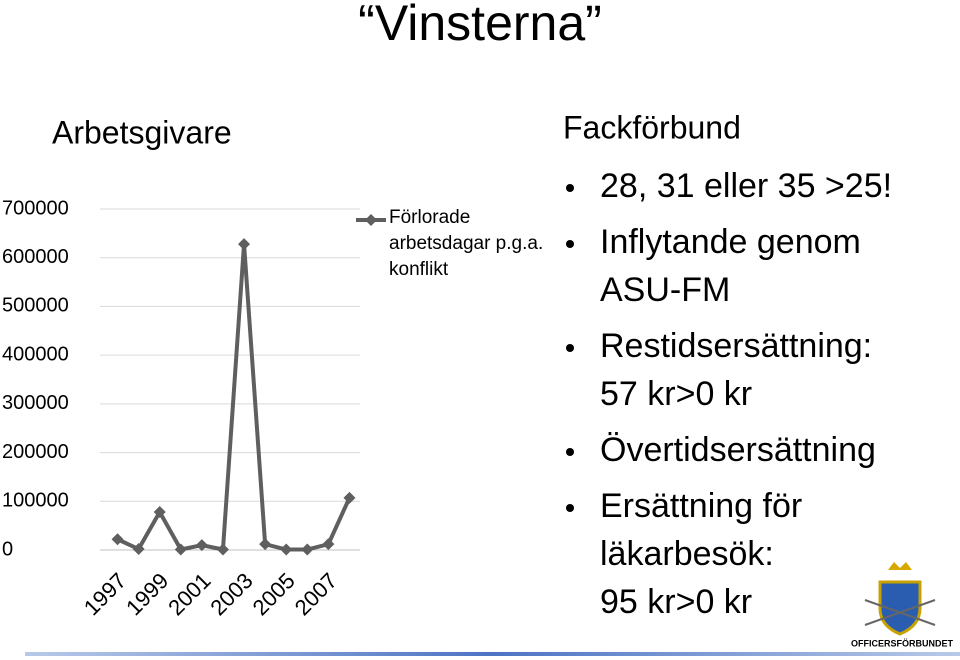 The width and height of the screenshot is (960, 660). What do you see at coordinates (7, 549) in the screenshot?
I see `y-tick-label: 0` at bounding box center [7, 549].